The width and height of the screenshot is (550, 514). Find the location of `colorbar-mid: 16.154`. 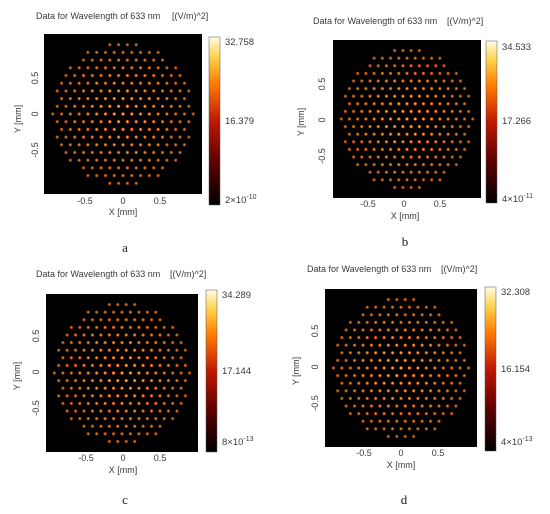

colorbar-mid: 16.154 is located at coordinates (515, 369).